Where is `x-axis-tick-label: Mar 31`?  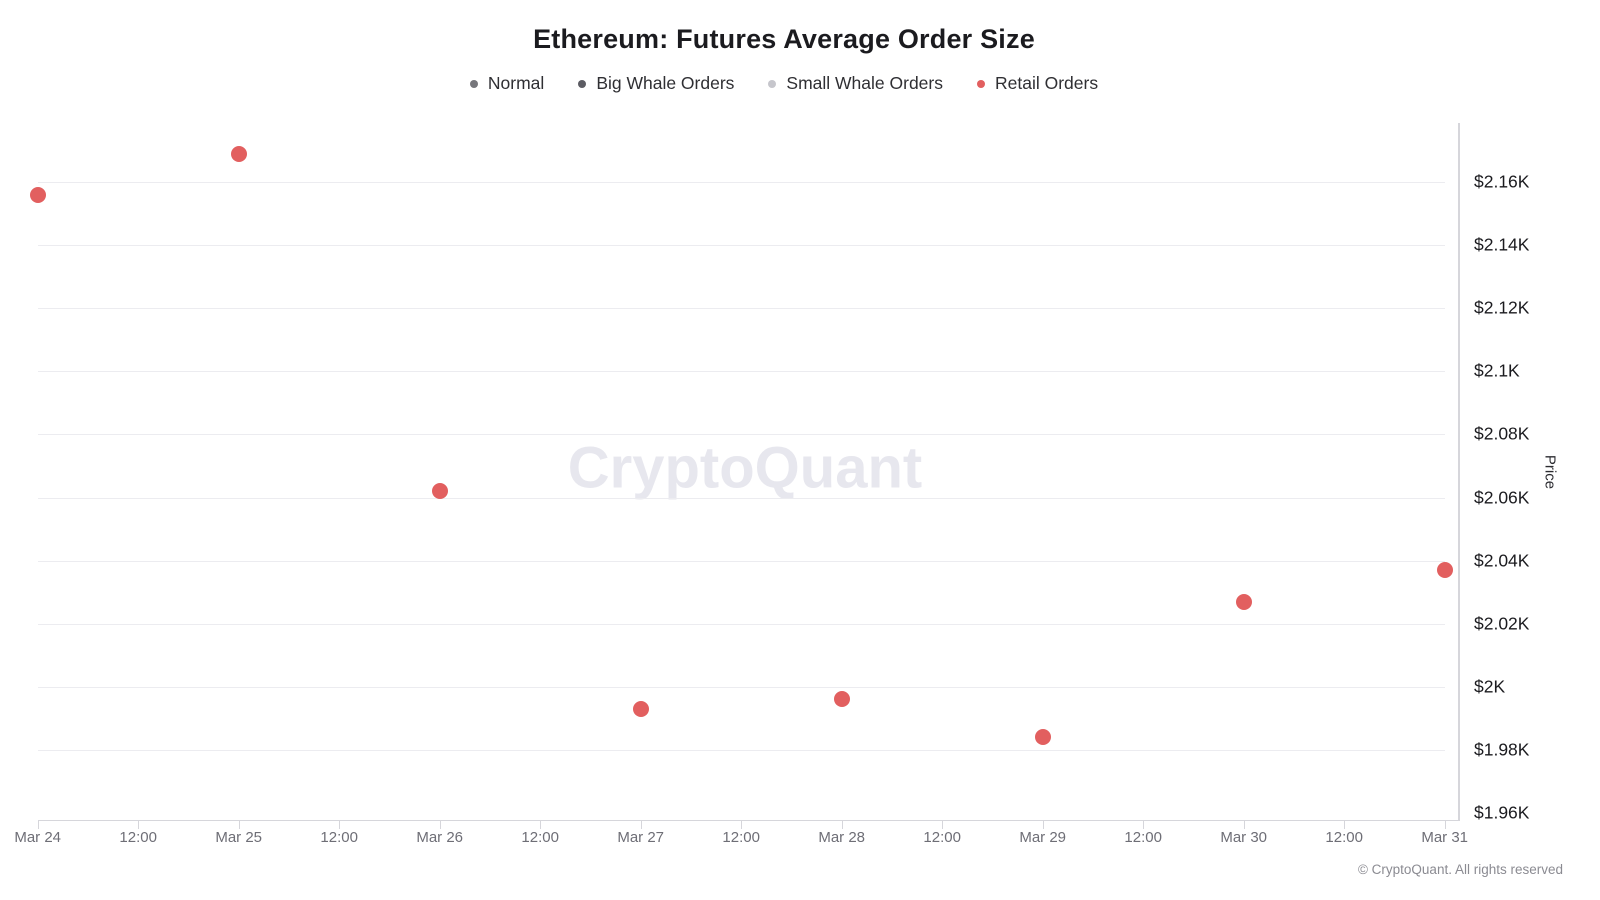 x-axis-tick-label: Mar 31 is located at coordinates (1445, 837).